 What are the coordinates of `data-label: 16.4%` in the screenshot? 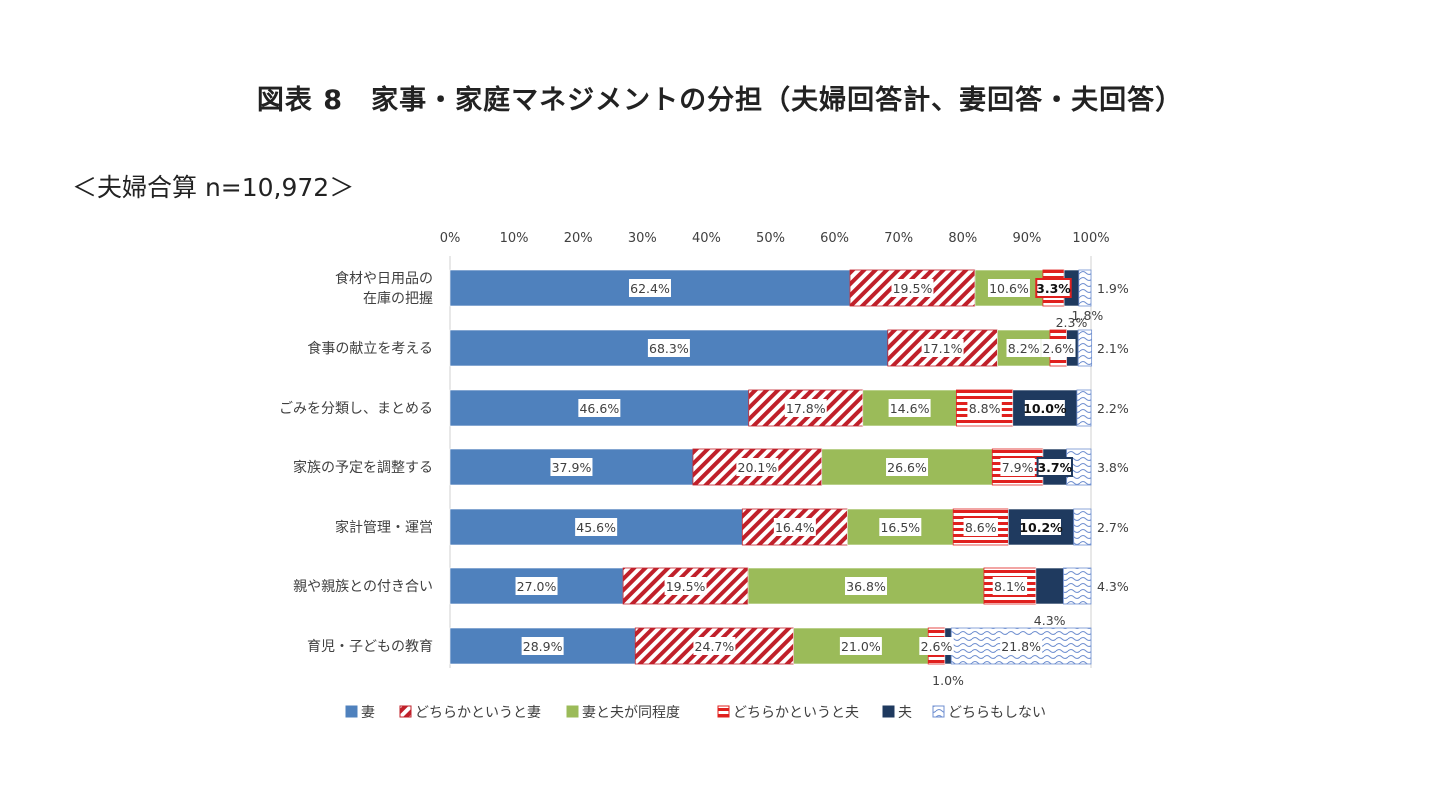 It's located at (795, 527).